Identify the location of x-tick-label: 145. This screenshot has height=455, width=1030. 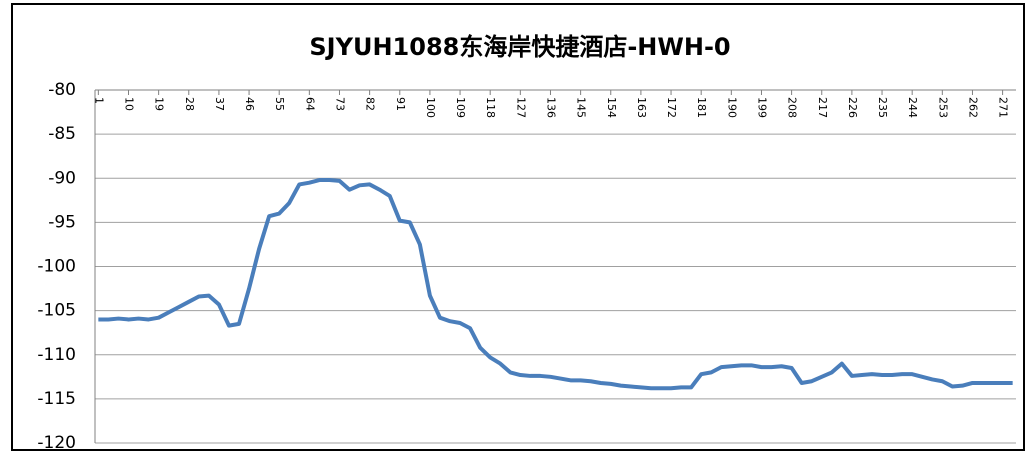
(581, 107).